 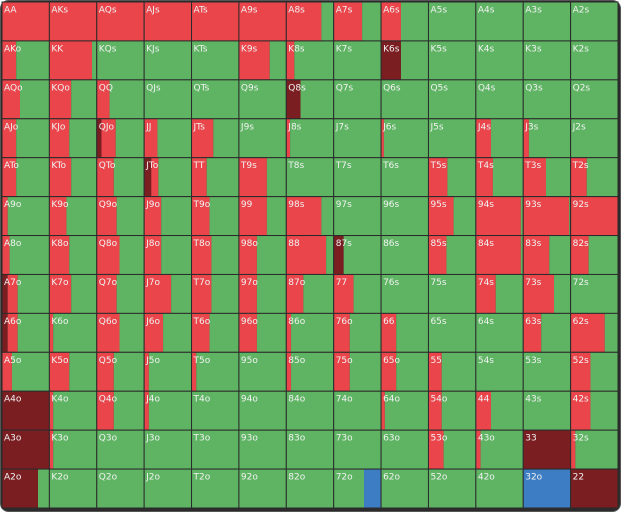 What do you see at coordinates (201, 11) in the screenshot?
I see `hand-label: ATs` at bounding box center [201, 11].